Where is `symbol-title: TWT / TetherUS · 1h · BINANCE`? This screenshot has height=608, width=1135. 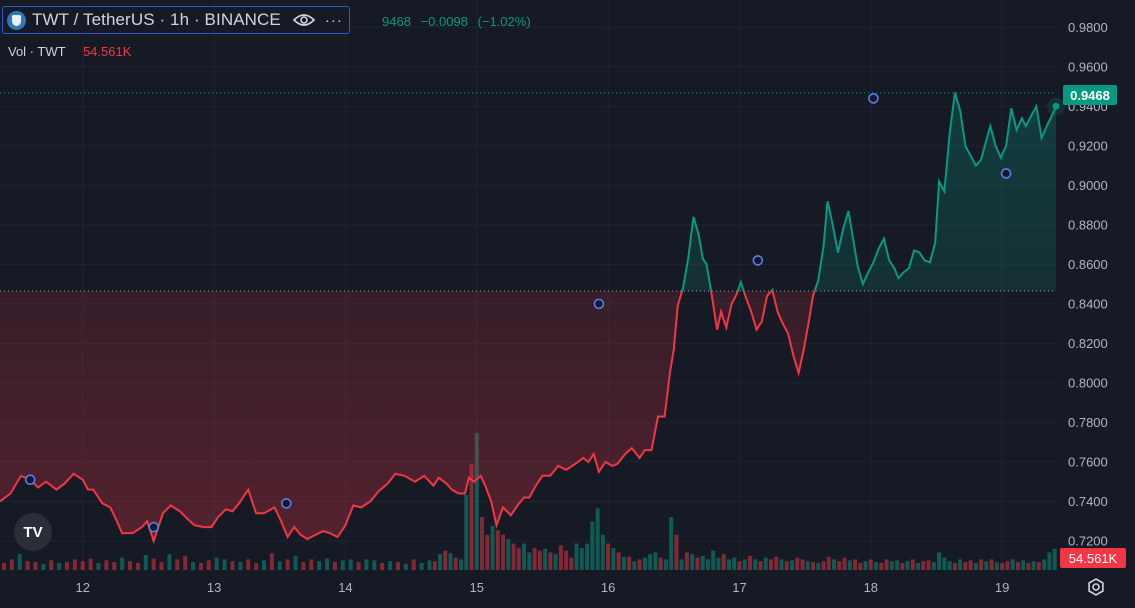 symbol-title: TWT / TetherUS · 1h · BINANCE is located at coordinates (156, 19).